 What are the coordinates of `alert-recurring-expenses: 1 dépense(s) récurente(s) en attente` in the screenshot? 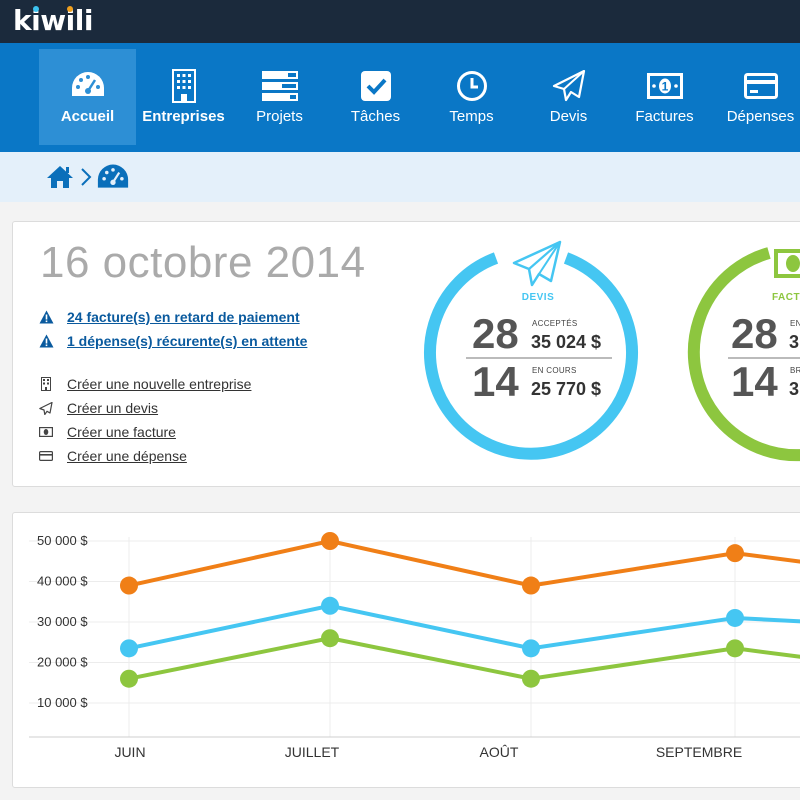 It's located at (173, 341).